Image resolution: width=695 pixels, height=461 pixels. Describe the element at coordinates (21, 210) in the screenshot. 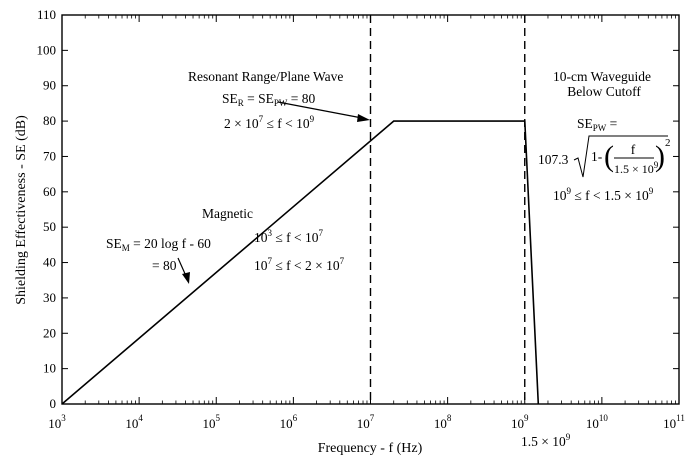

I see `y-axis-label: Shielding Effectiveness - SE (dB)` at that location.